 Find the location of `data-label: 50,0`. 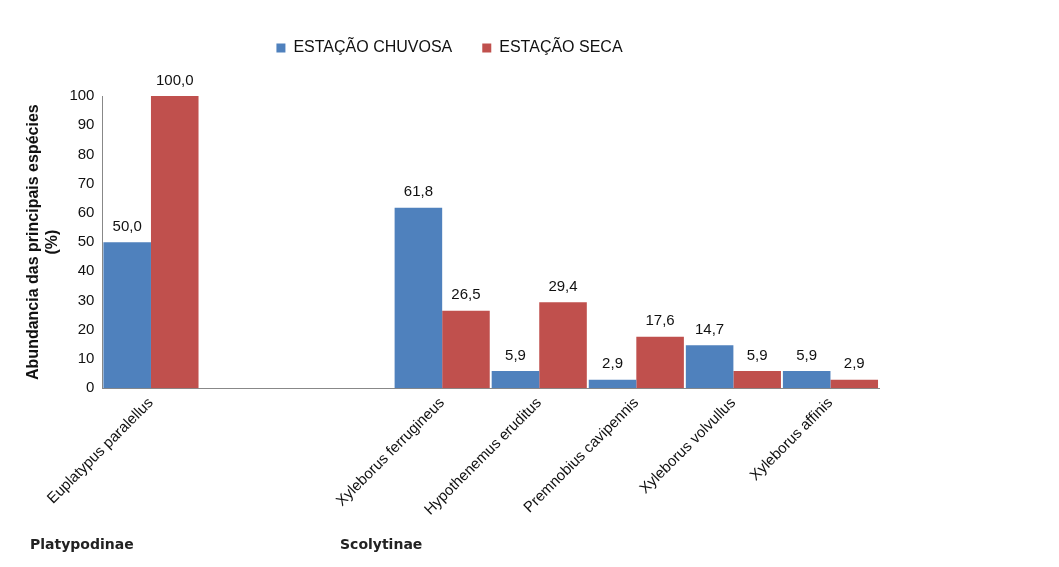

data-label: 50,0 is located at coordinates (127, 225).